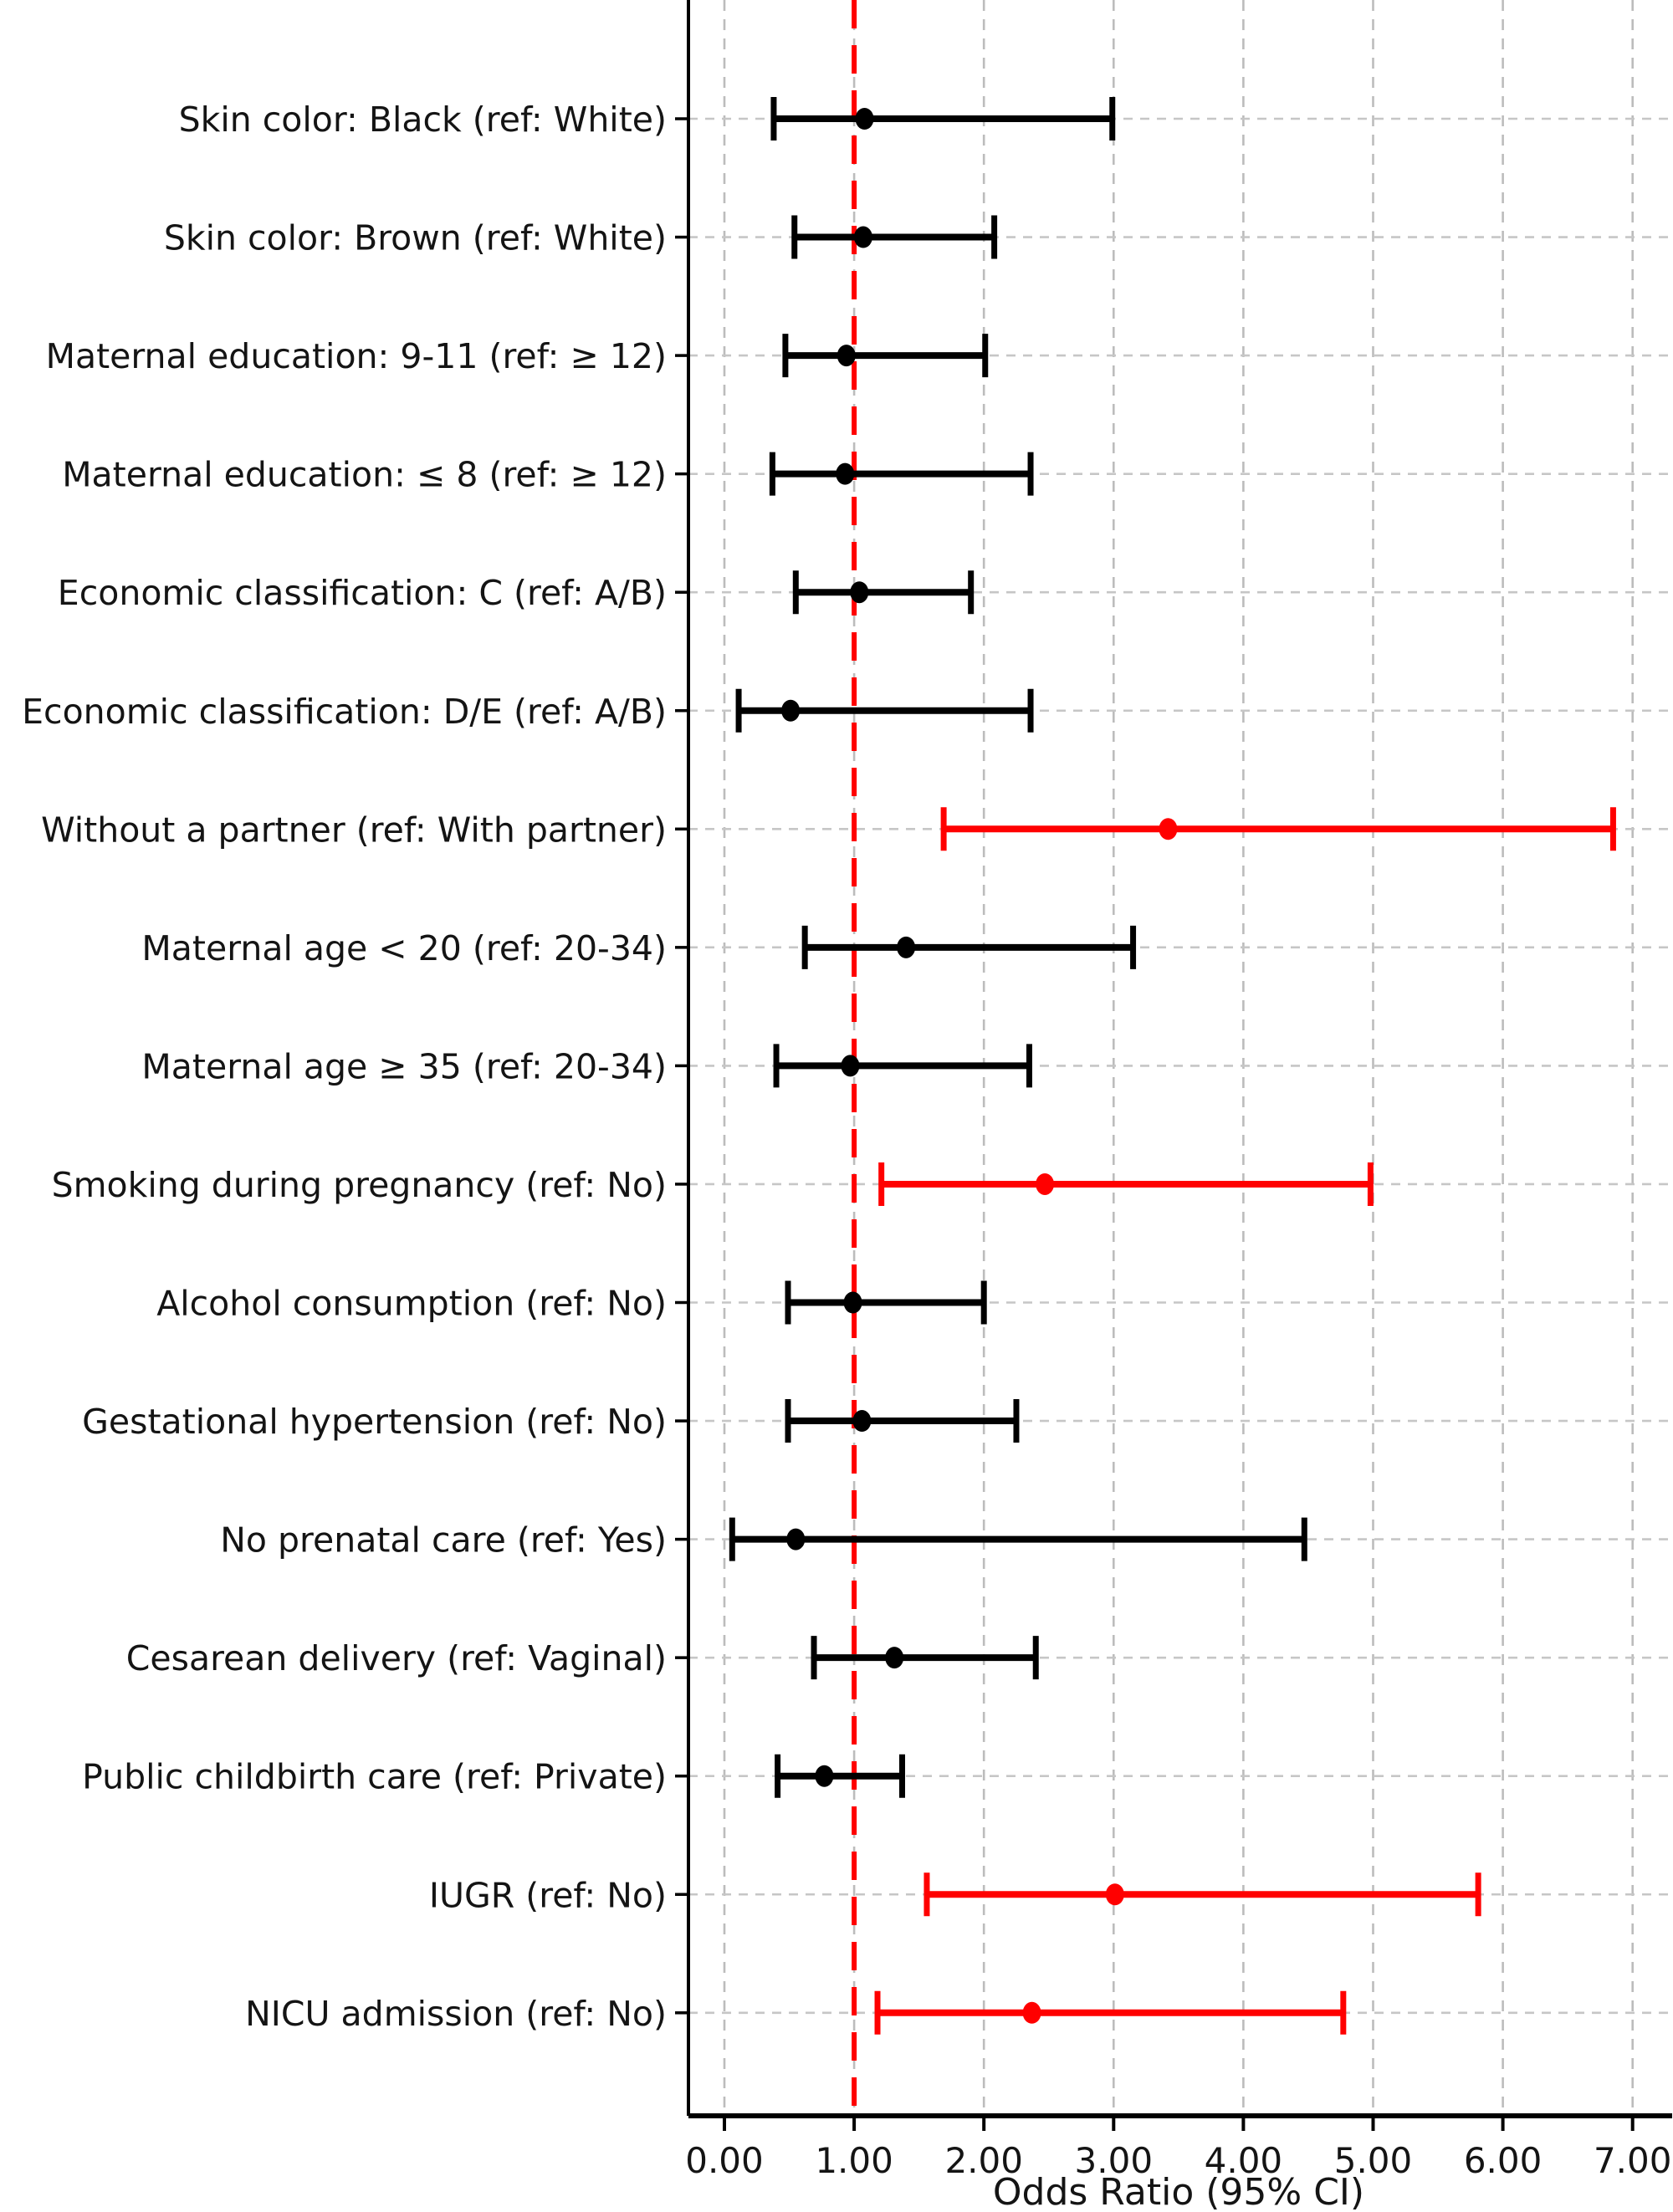 This screenshot has width=1673, height=2212. I want to click on x-tick-label: 2.00, so click(983, 2161).